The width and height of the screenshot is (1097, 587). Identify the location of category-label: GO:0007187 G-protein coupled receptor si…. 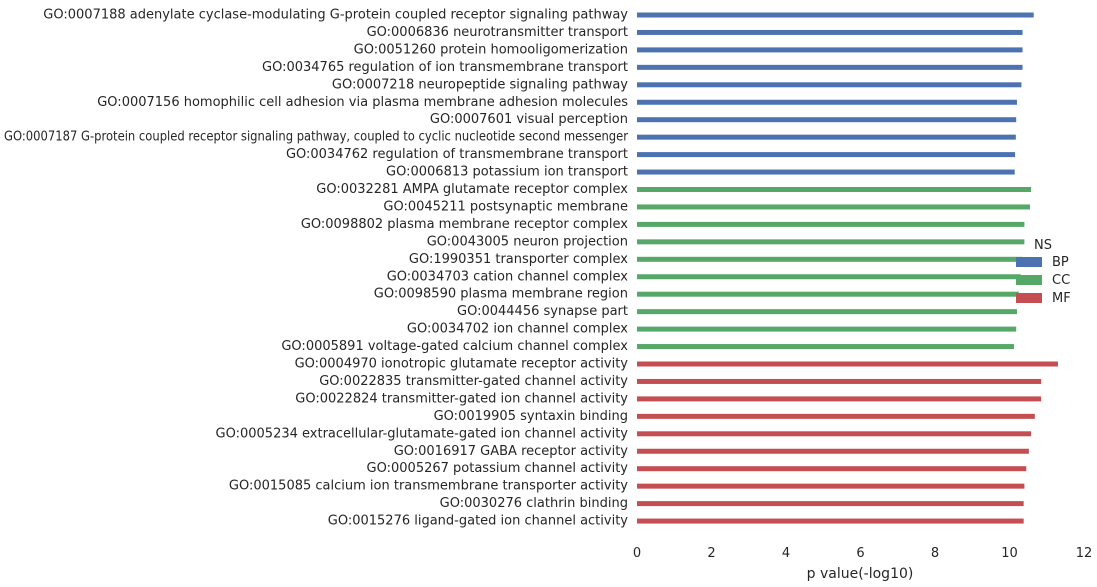
(316, 137).